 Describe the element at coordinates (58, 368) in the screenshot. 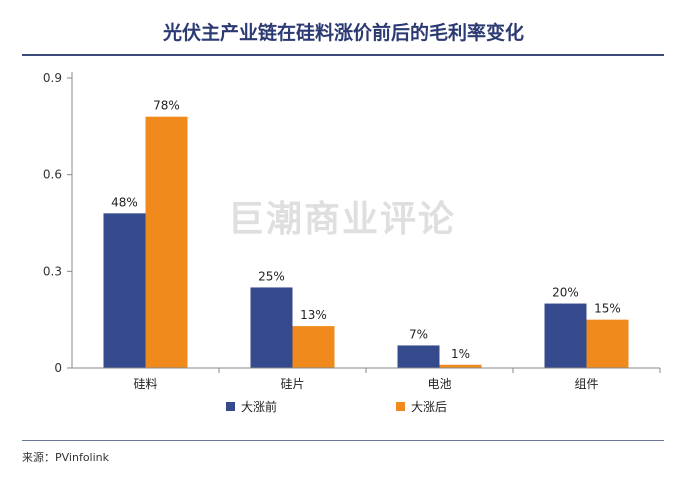

I see `y-tick-label: 0` at that location.